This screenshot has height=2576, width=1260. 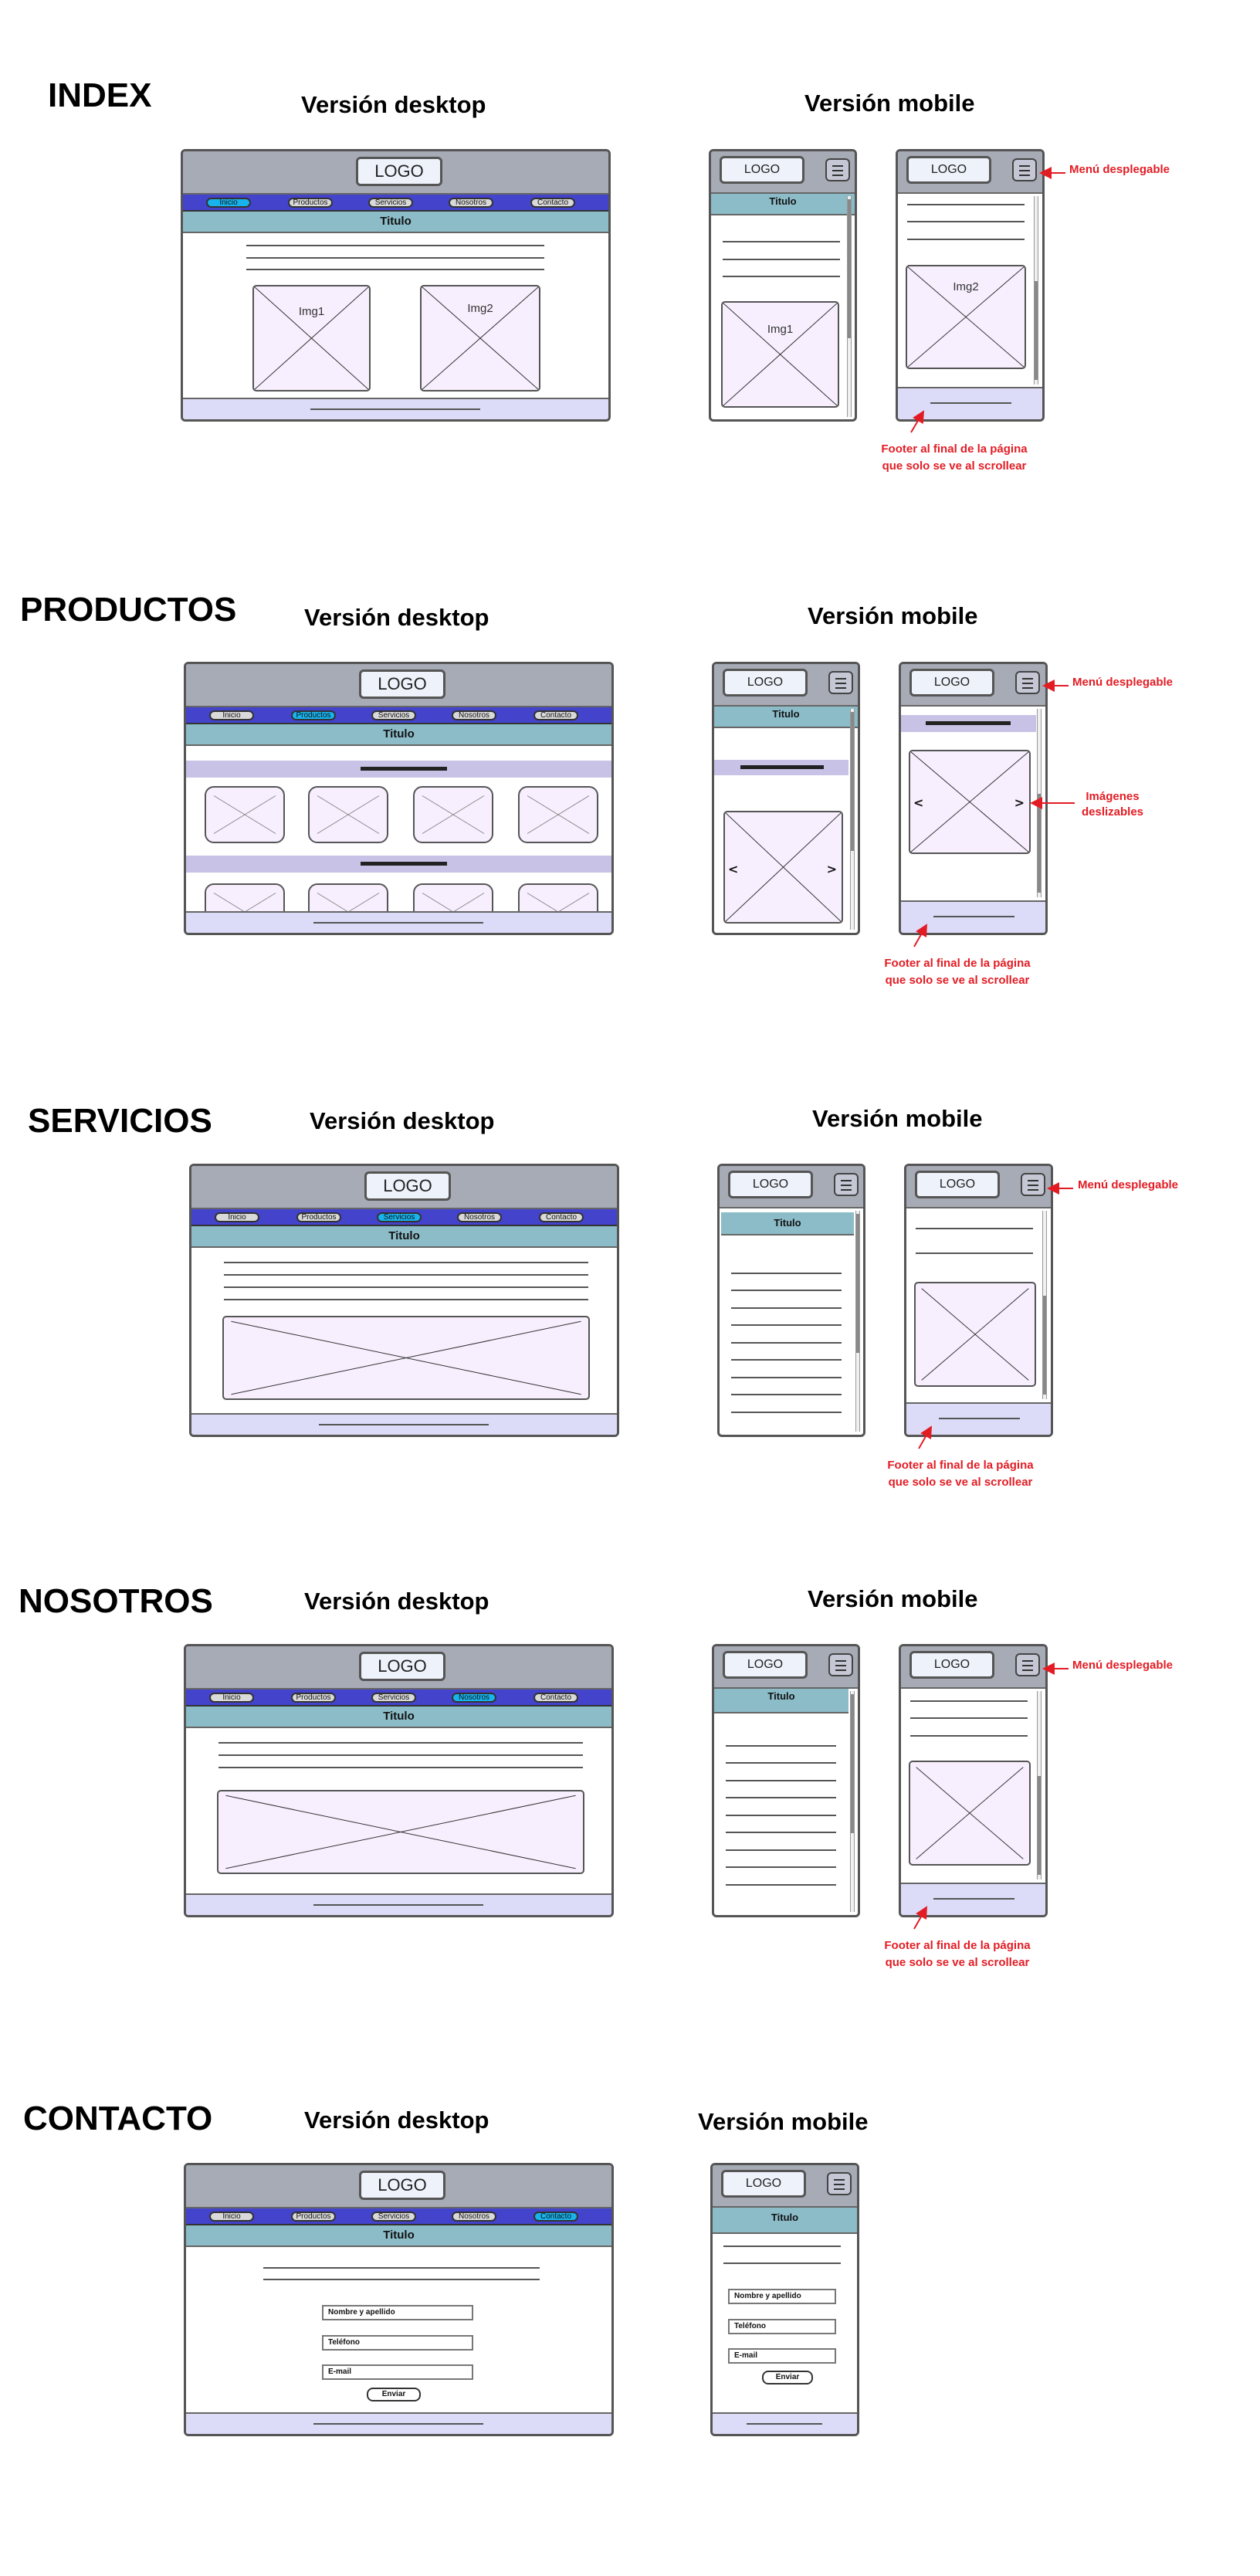 What do you see at coordinates (781, 329) in the screenshot?
I see `image-label: Img1` at bounding box center [781, 329].